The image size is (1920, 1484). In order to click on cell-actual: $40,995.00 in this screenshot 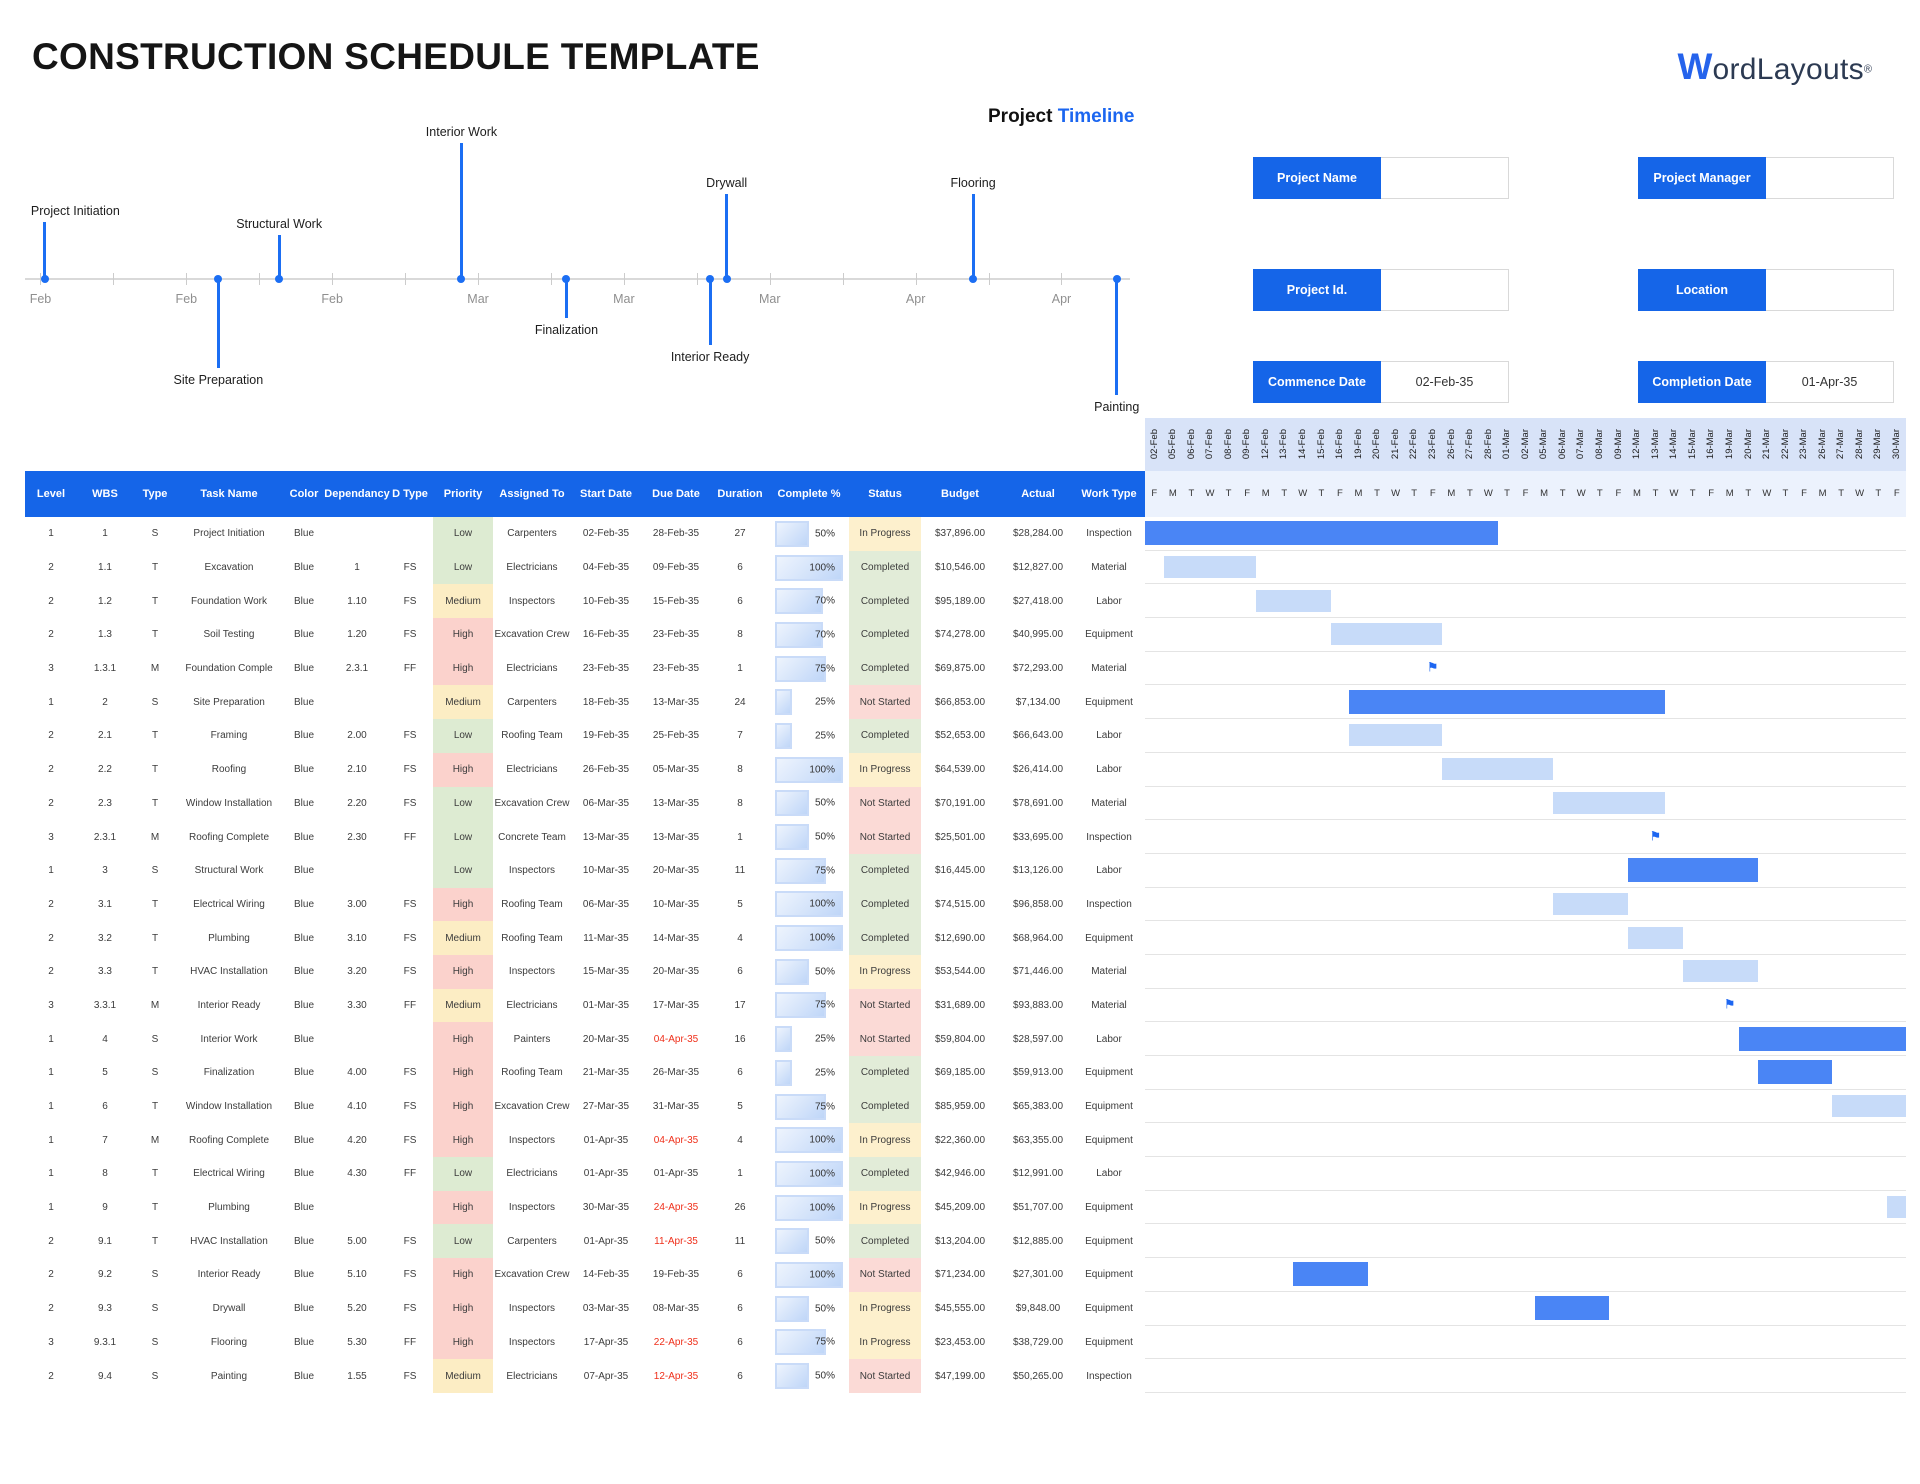, I will do `click(1038, 635)`.